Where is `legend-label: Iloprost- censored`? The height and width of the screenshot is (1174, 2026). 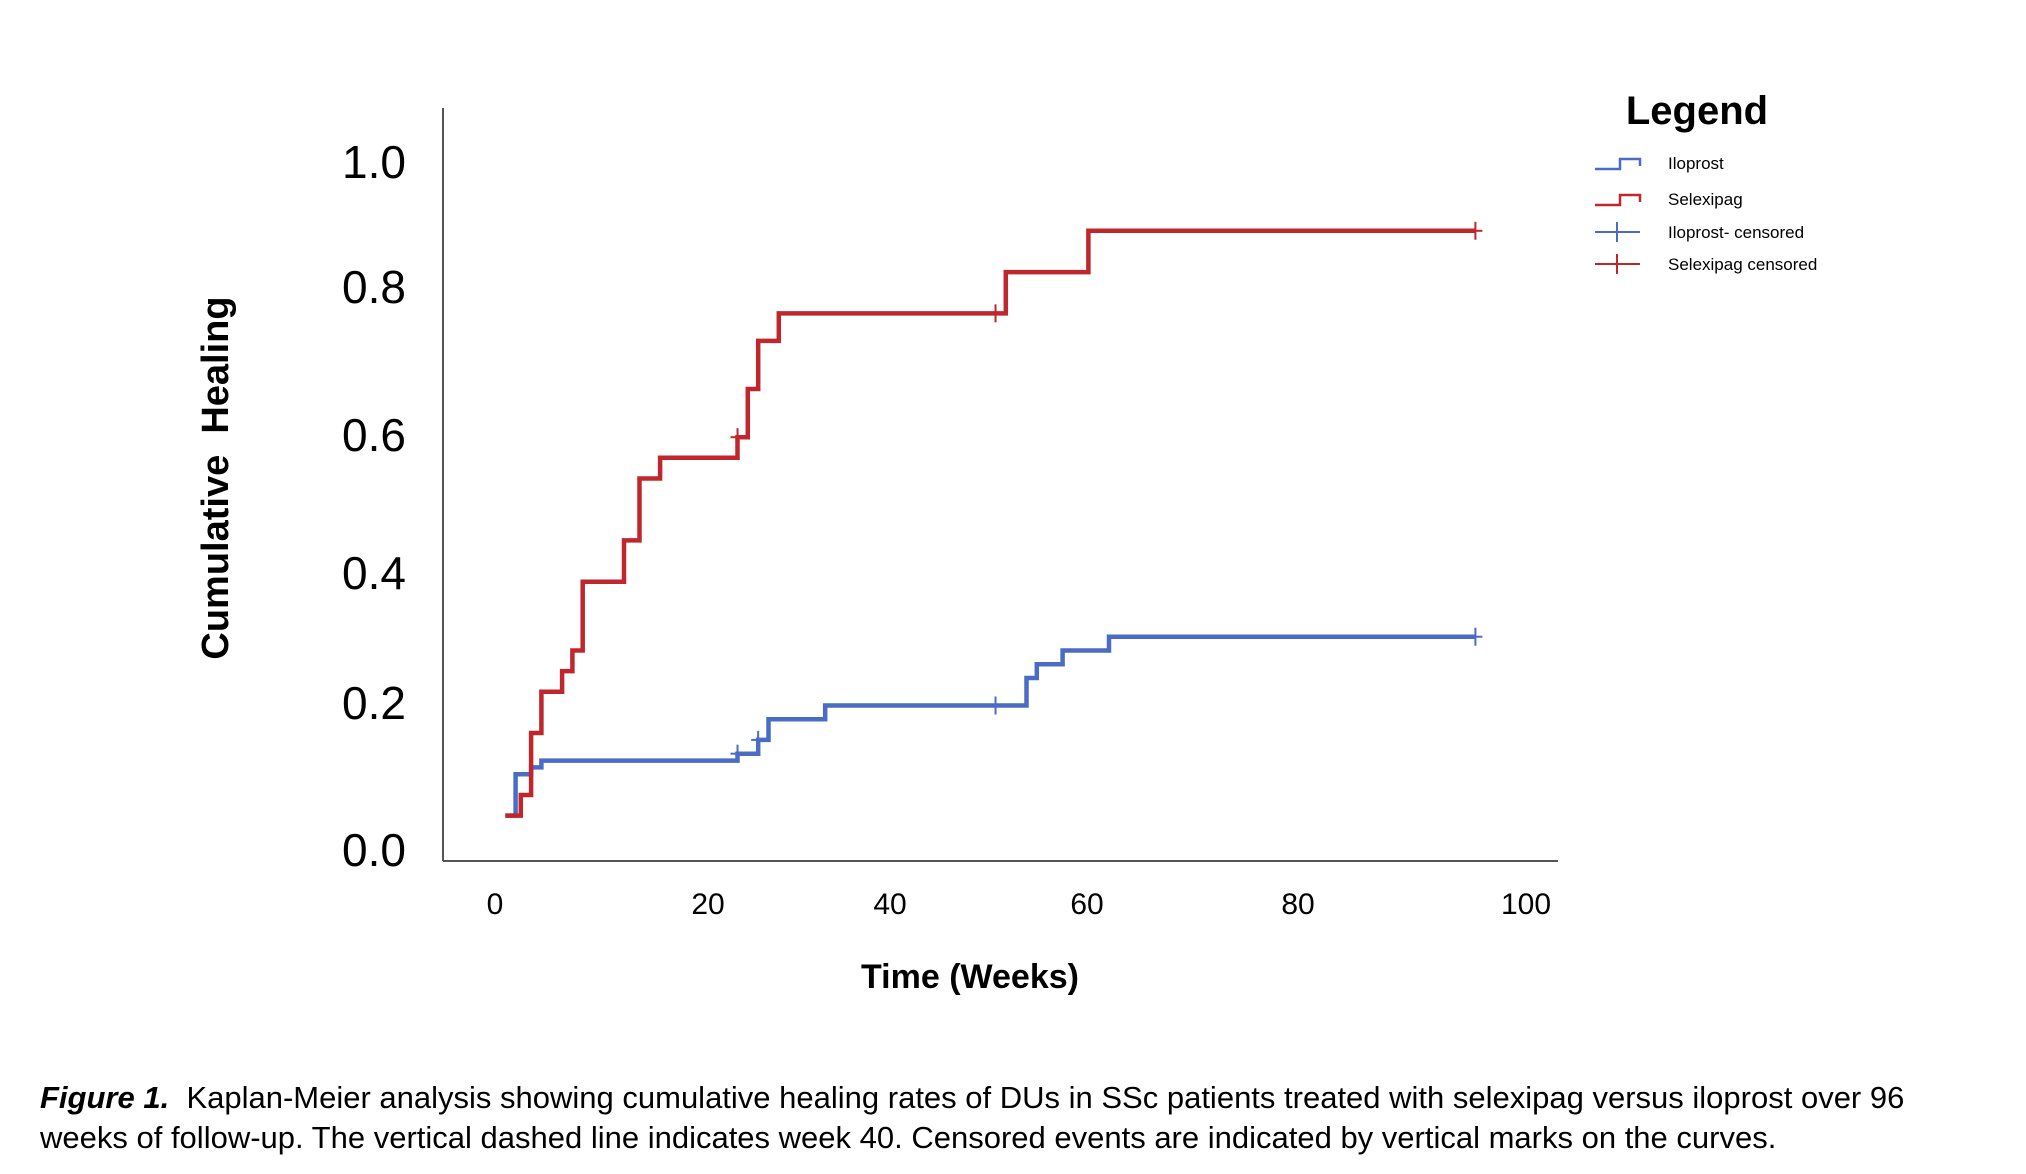 legend-label: Iloprost- censored is located at coordinates (1736, 232).